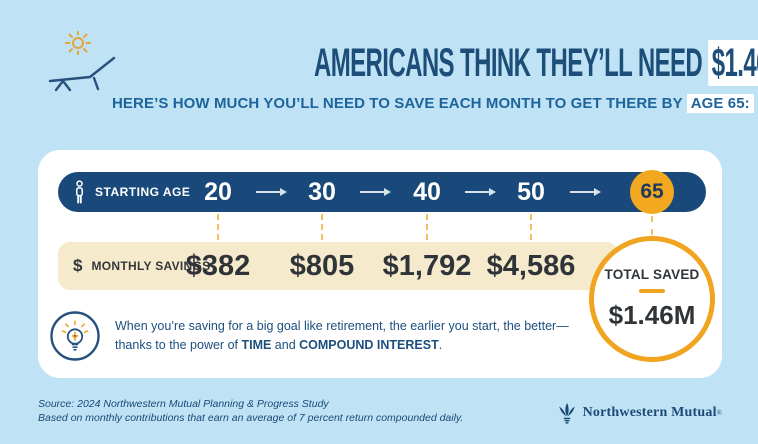 Image resolution: width=758 pixels, height=444 pixels. I want to click on age-30: 30, so click(322, 192).